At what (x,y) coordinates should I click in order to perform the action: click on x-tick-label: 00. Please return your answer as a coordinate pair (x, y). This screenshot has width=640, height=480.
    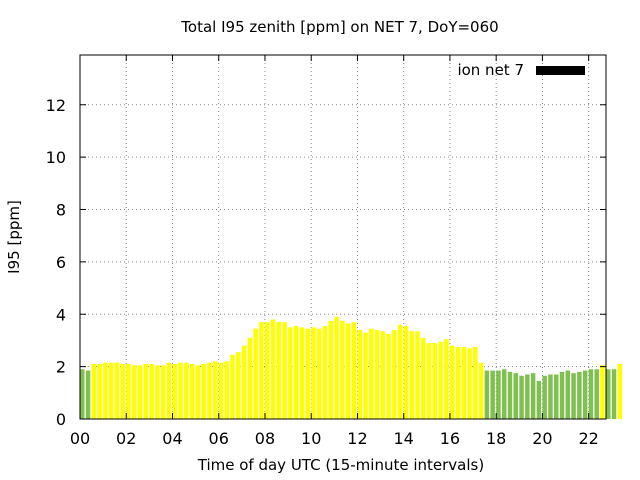
    Looking at the image, I should click on (80, 438).